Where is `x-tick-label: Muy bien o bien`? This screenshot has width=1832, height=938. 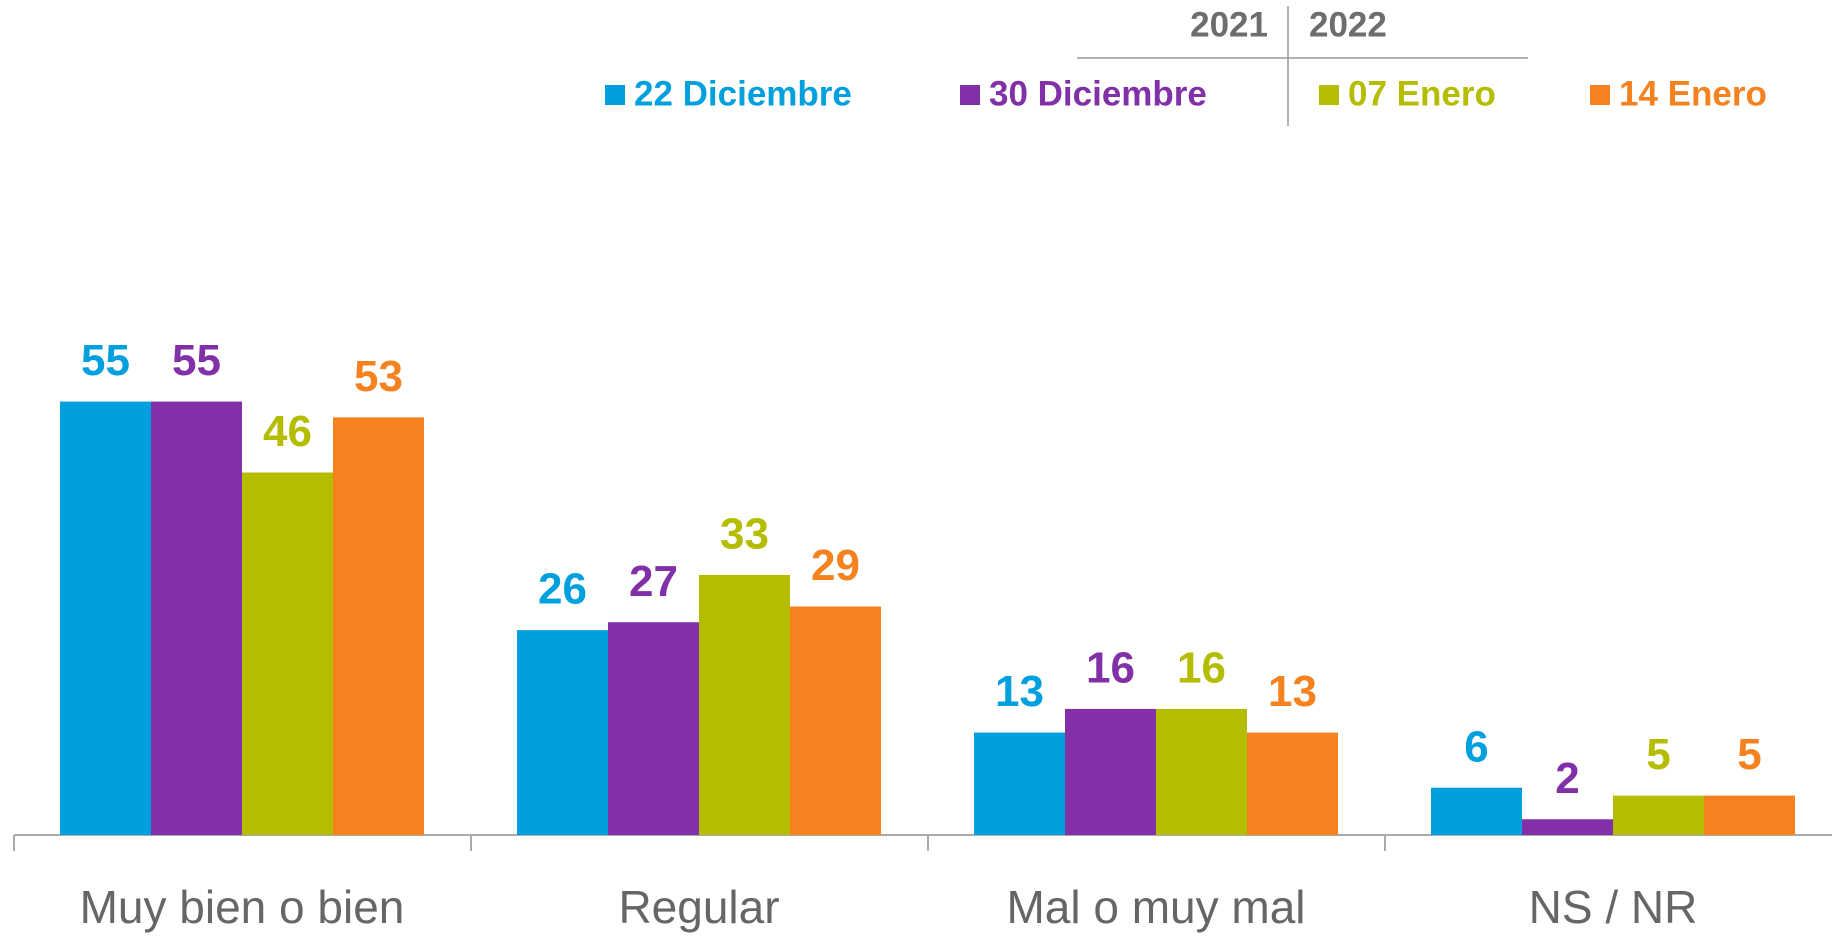 x-tick-label: Muy bien o bien is located at coordinates (242, 907).